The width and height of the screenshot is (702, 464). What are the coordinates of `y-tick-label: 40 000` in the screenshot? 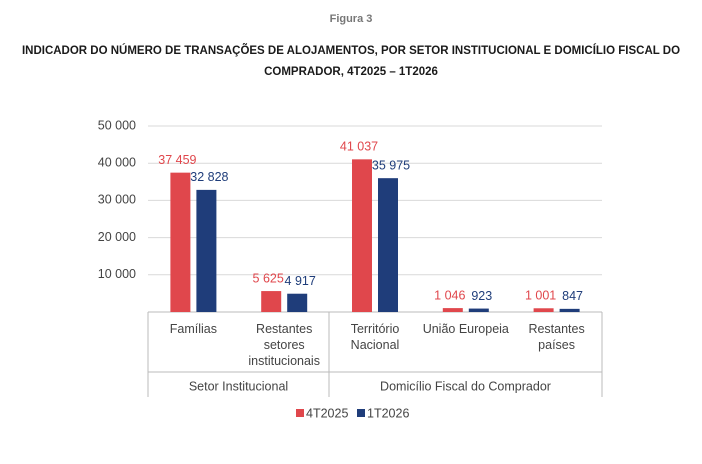 It's located at (117, 162).